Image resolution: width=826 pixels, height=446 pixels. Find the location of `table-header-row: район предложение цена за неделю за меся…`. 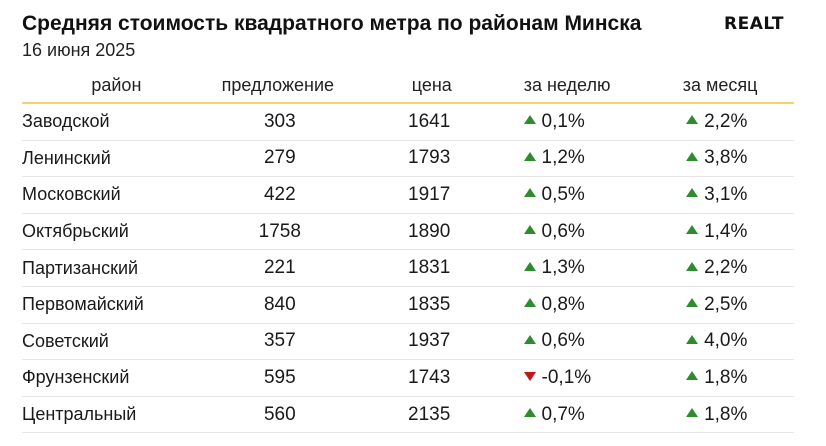

table-header-row: район предложение цена за неделю за меся… is located at coordinates (408, 86).